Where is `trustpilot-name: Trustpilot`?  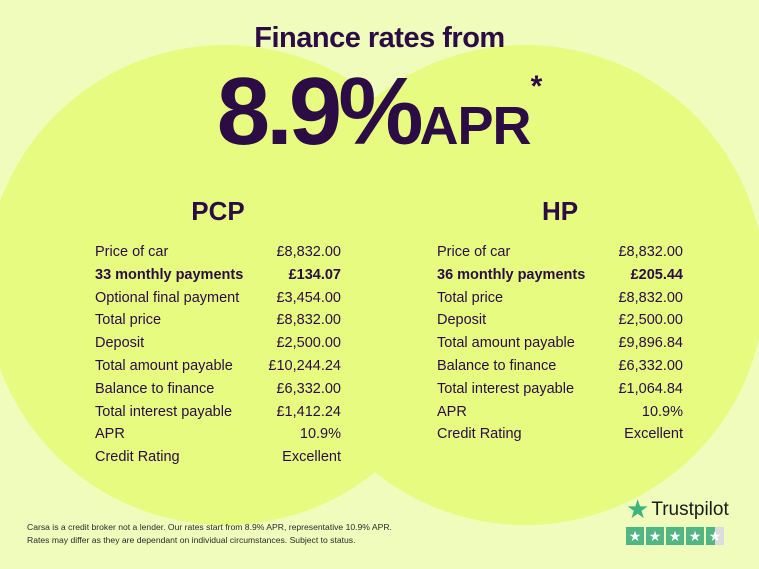 trustpilot-name: Trustpilot is located at coordinates (690, 509).